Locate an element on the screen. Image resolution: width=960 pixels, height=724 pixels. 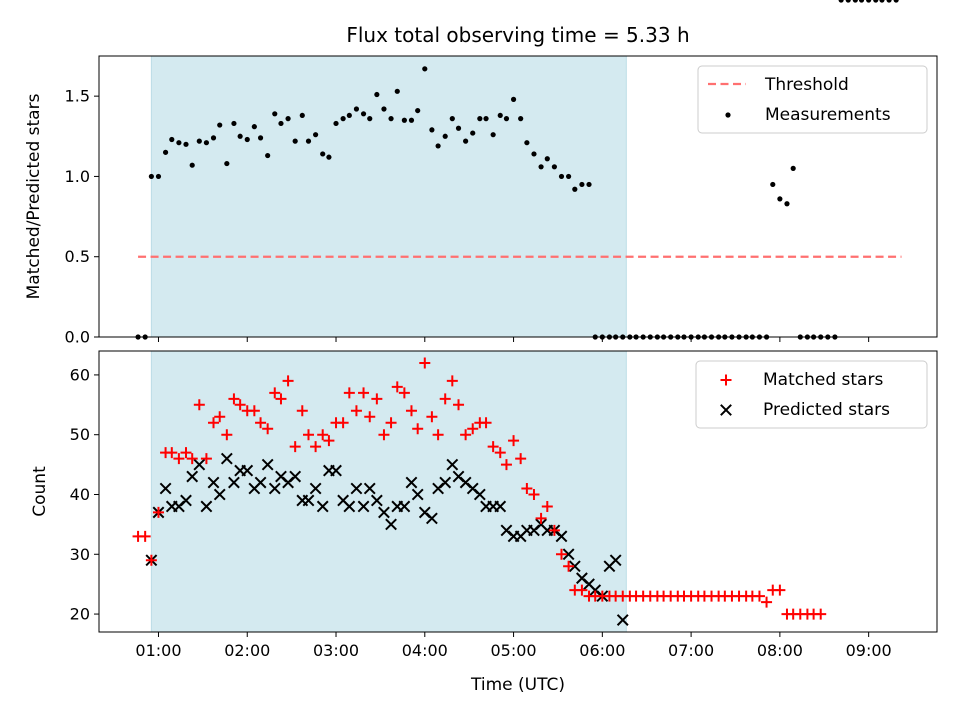
top-y-tick-label: 0.0 is located at coordinates (77, 337).